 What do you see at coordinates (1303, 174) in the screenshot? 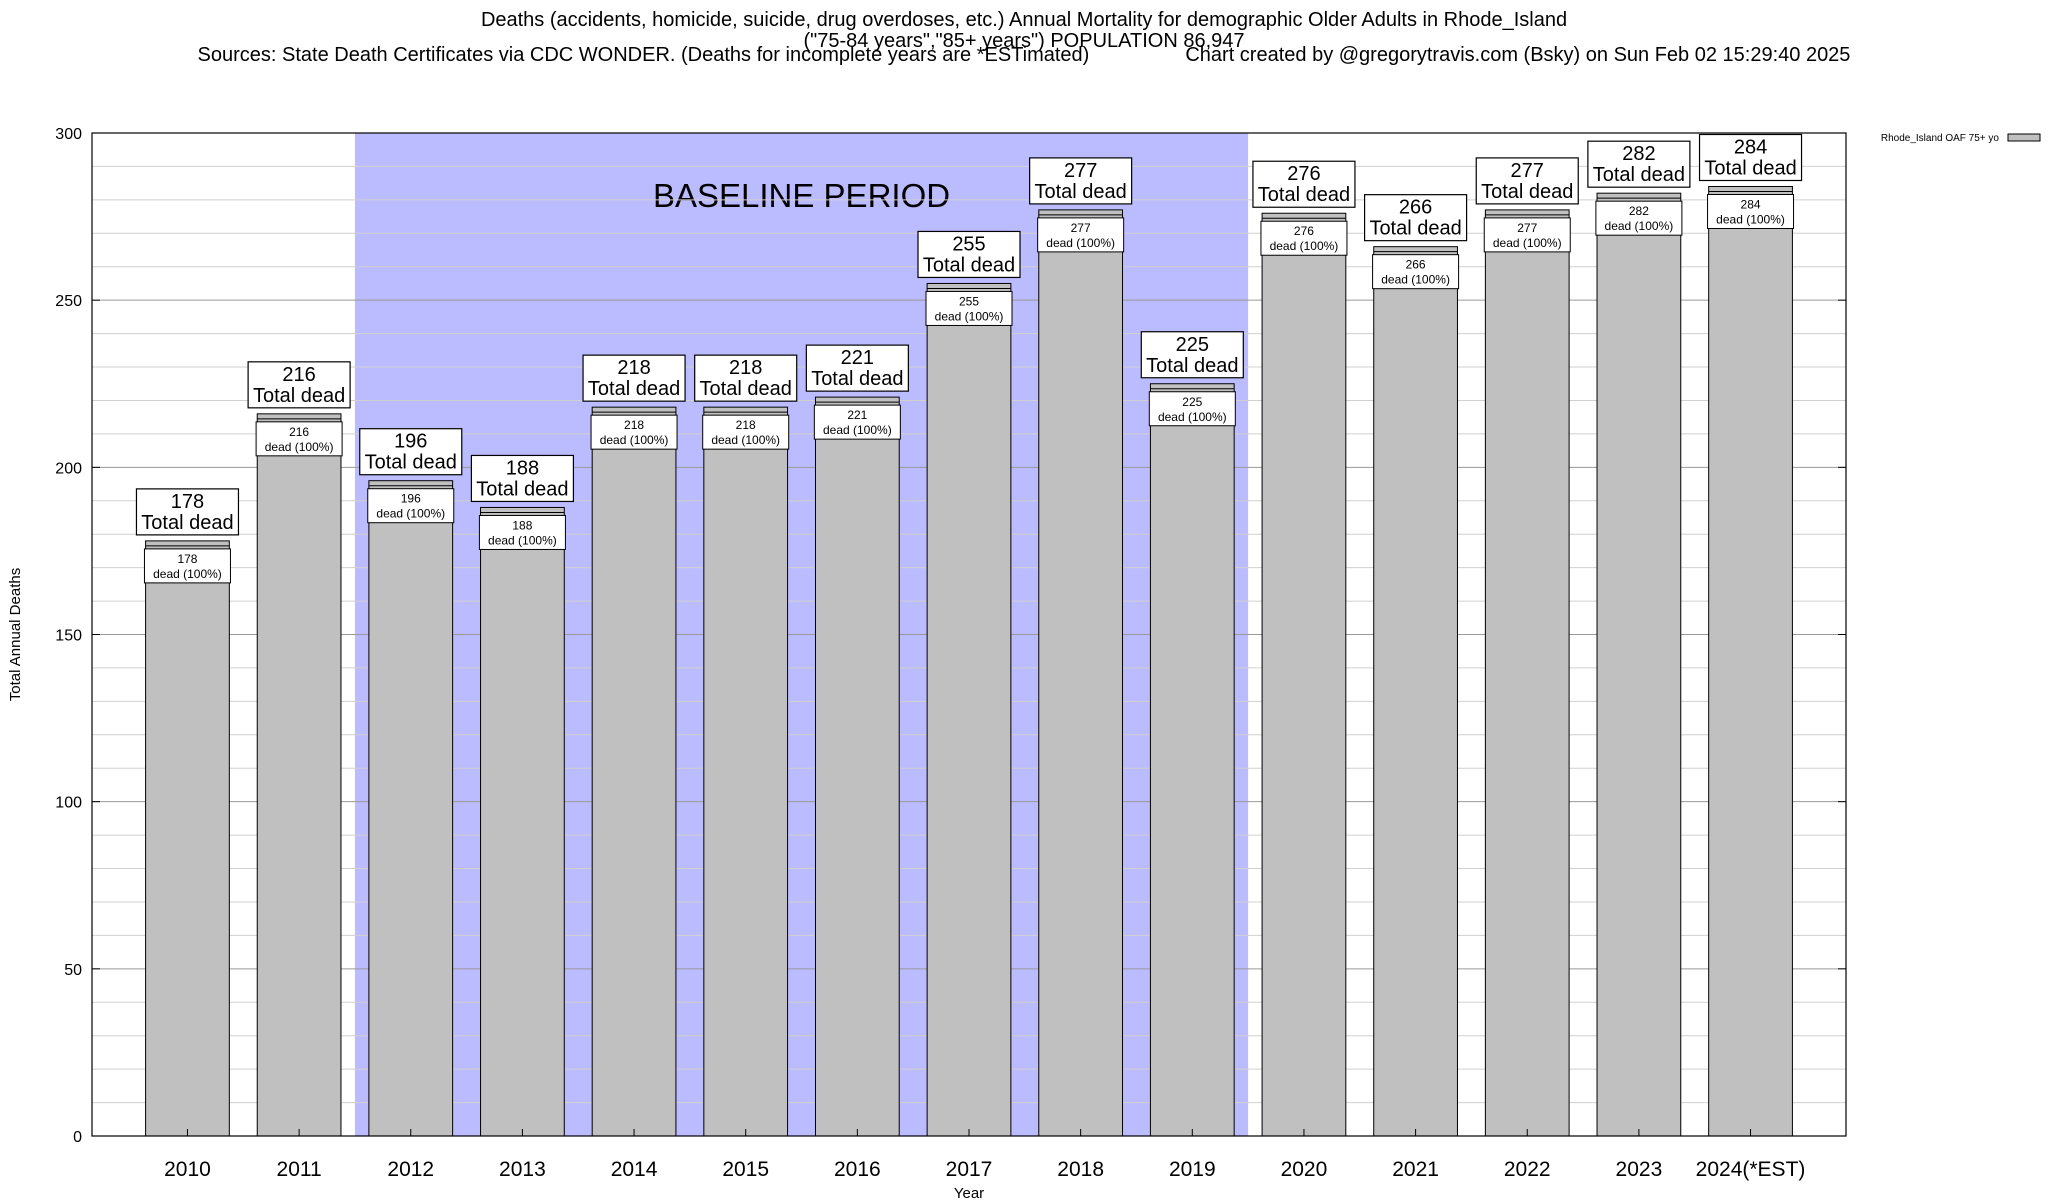
I see `total-value-label: 276` at bounding box center [1303, 174].